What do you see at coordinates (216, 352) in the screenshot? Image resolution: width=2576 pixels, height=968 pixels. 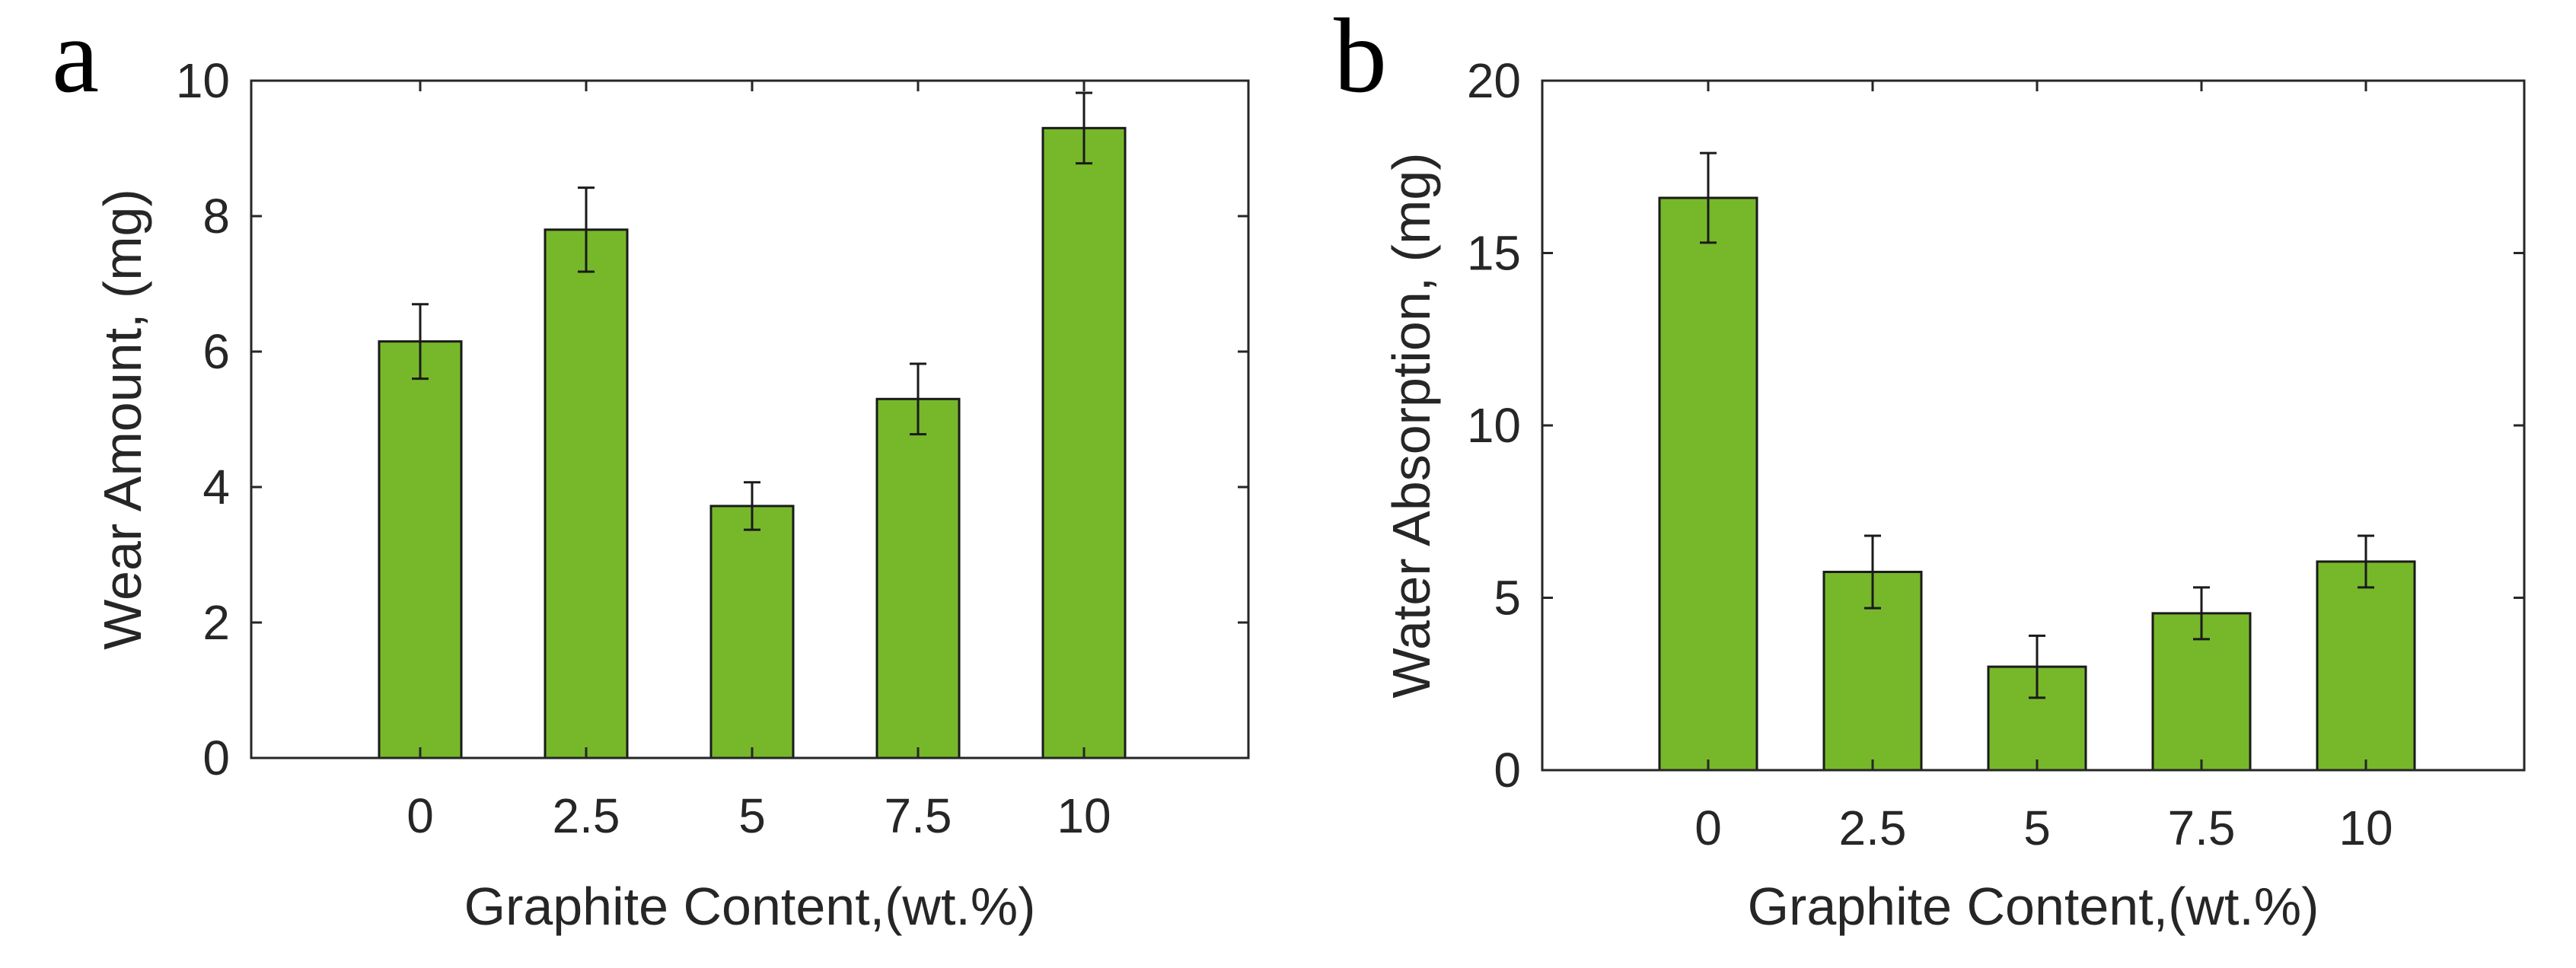 I see `y-tick-label: 6` at bounding box center [216, 352].